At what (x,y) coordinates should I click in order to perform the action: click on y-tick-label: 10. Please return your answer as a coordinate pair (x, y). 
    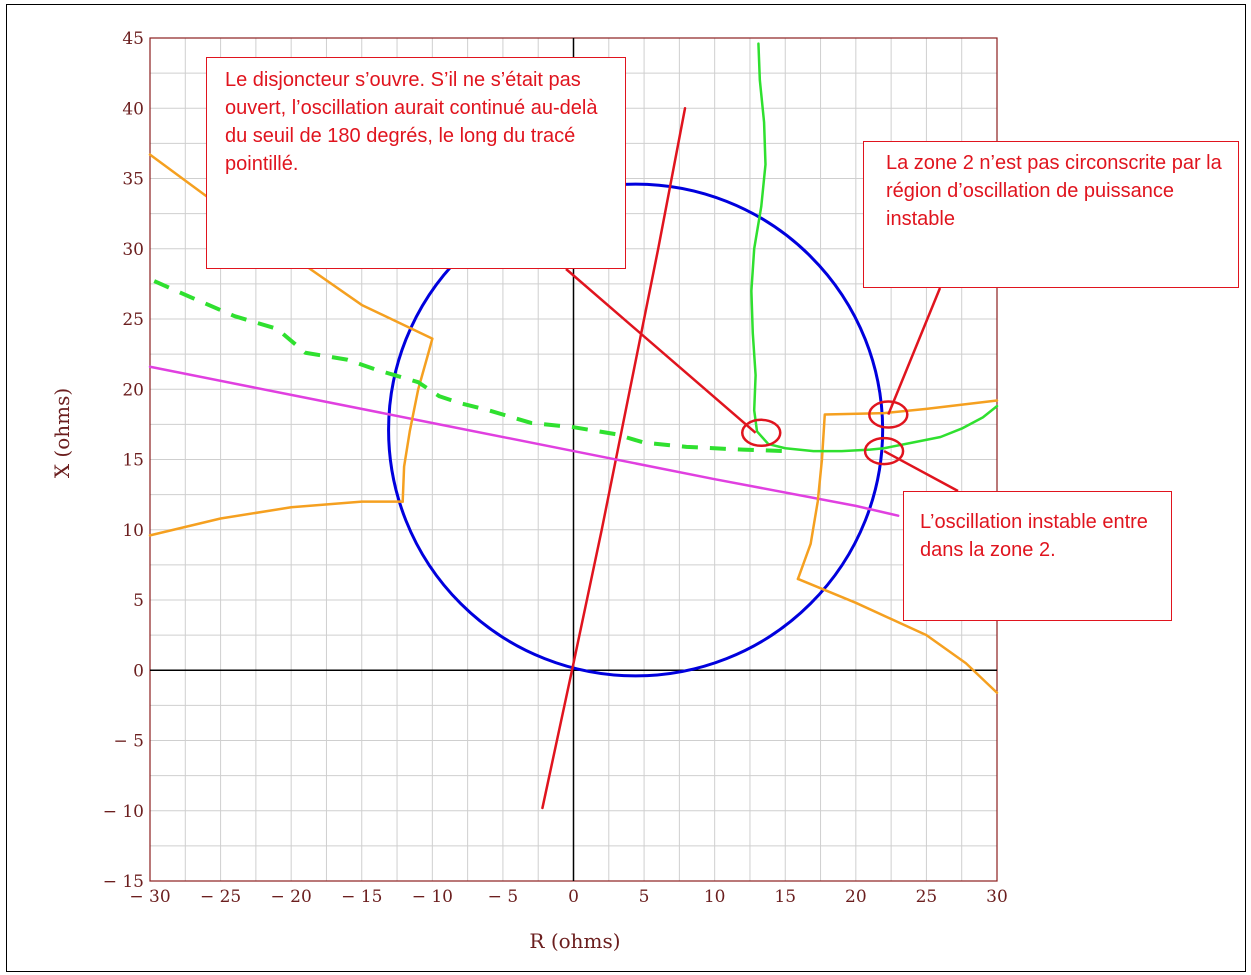
    Looking at the image, I should click on (133, 531).